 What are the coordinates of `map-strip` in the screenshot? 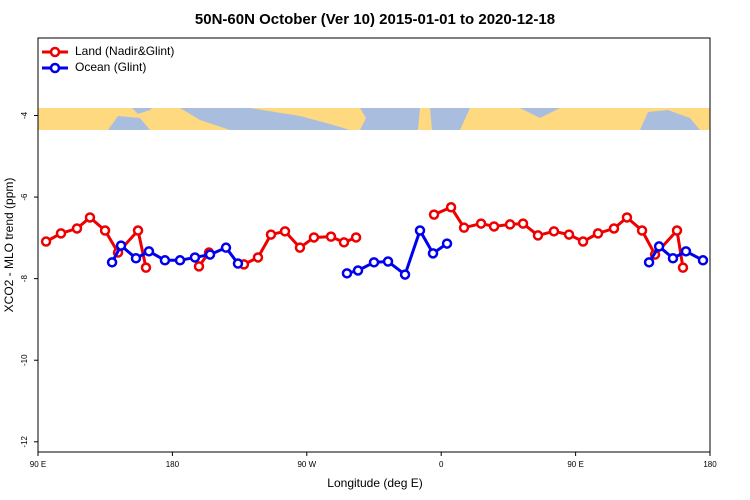 It's located at (374, 119).